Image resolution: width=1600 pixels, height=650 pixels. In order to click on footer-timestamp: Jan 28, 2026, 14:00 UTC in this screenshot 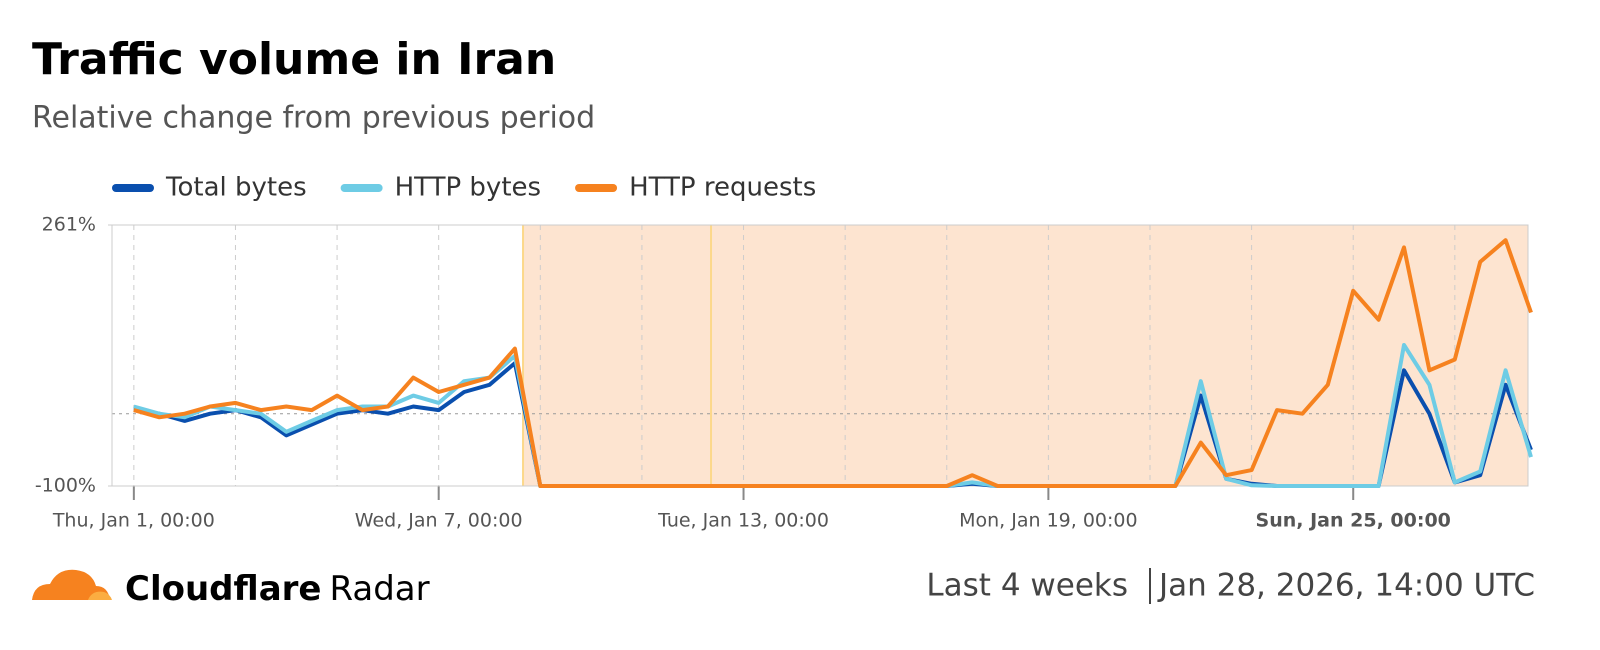, I will do `click(1346, 586)`.